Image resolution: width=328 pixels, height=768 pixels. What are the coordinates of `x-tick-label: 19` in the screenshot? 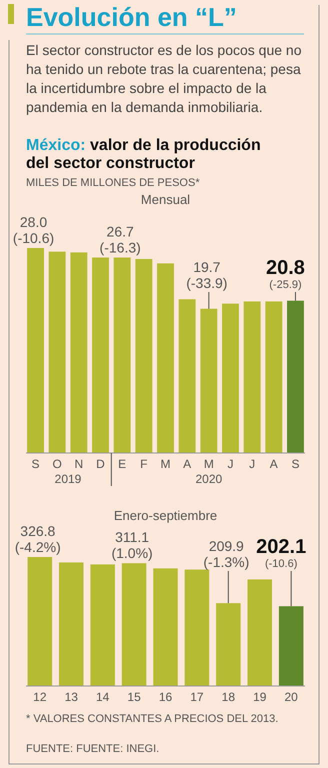 It's located at (260, 697).